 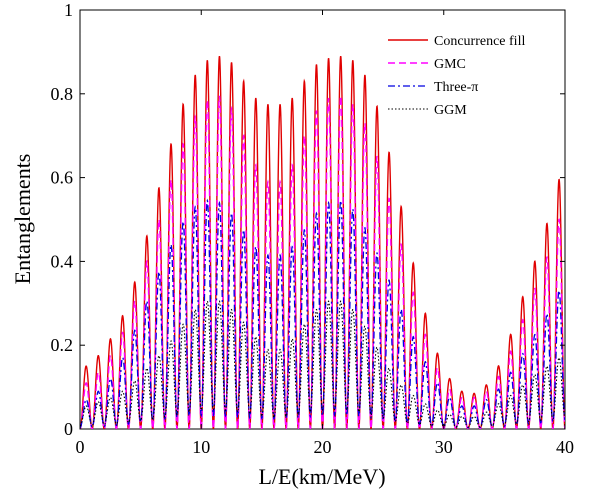 What do you see at coordinates (68, 429) in the screenshot?
I see `y-tick-label: 0` at bounding box center [68, 429].